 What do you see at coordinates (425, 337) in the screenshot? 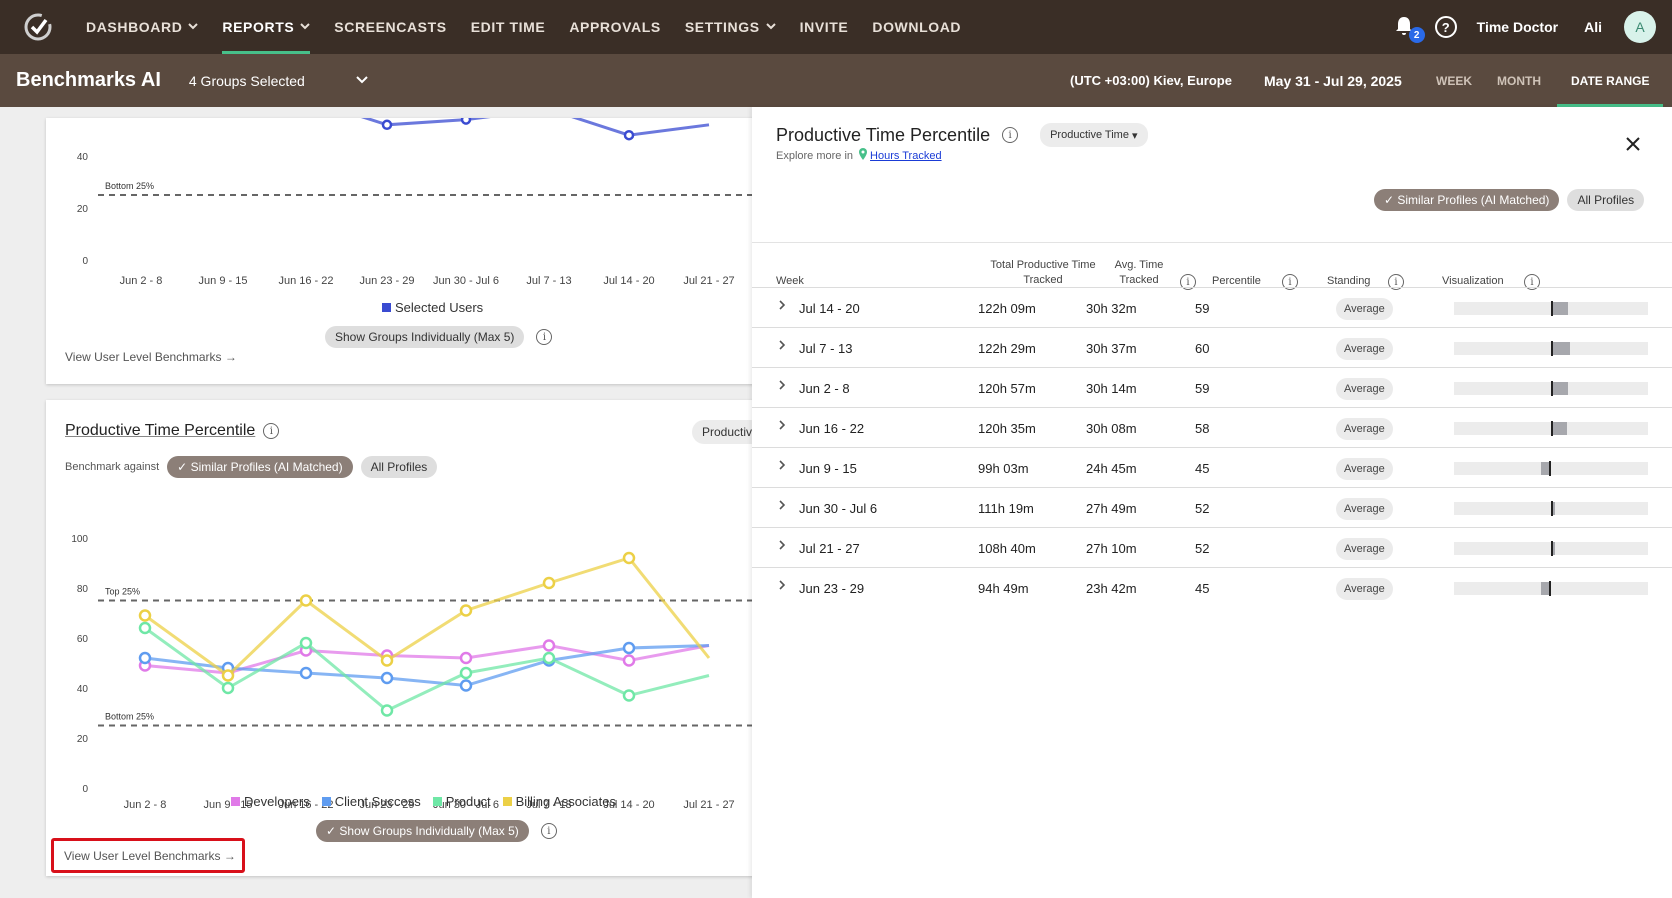
I see `show-groups-button: Show Groups Individually (Max 5)` at bounding box center [425, 337].